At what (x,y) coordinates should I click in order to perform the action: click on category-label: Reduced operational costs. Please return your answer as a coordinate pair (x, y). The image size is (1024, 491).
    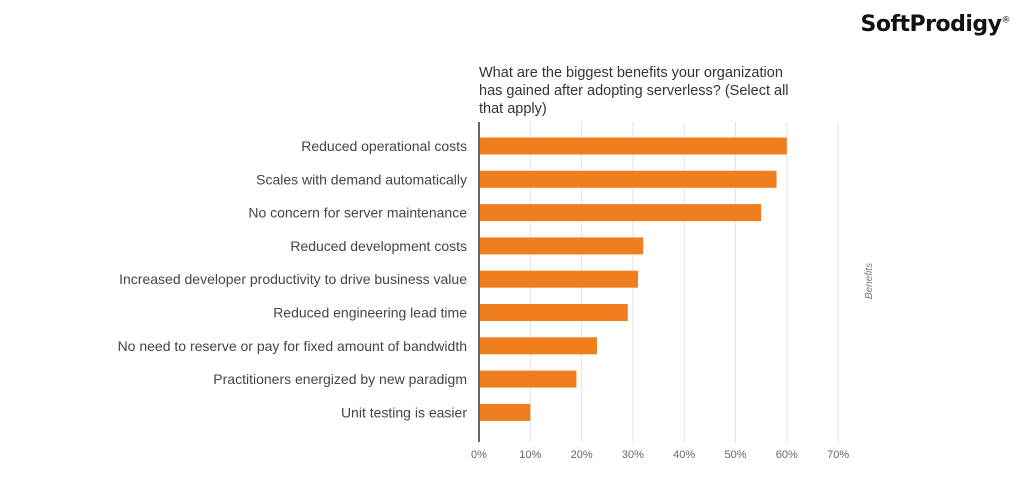
    Looking at the image, I should click on (384, 146).